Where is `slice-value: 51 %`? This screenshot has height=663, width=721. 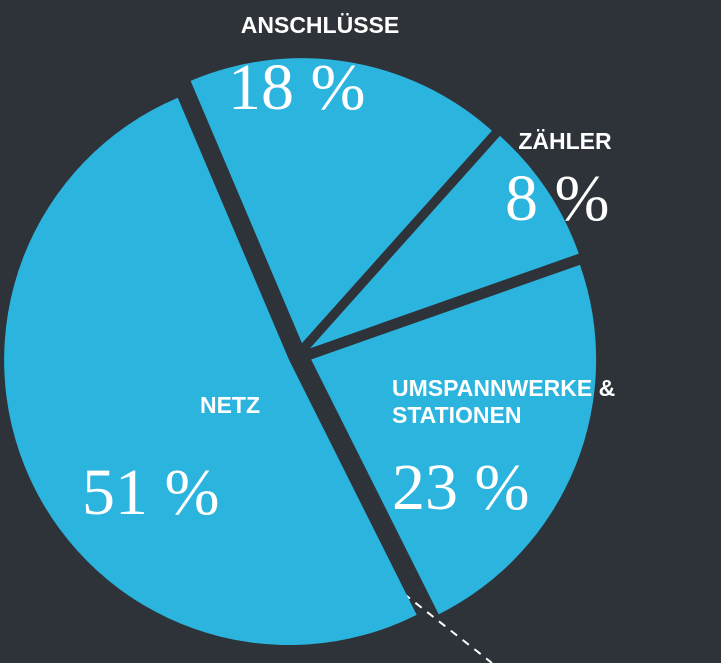 slice-value: 51 % is located at coordinates (151, 492).